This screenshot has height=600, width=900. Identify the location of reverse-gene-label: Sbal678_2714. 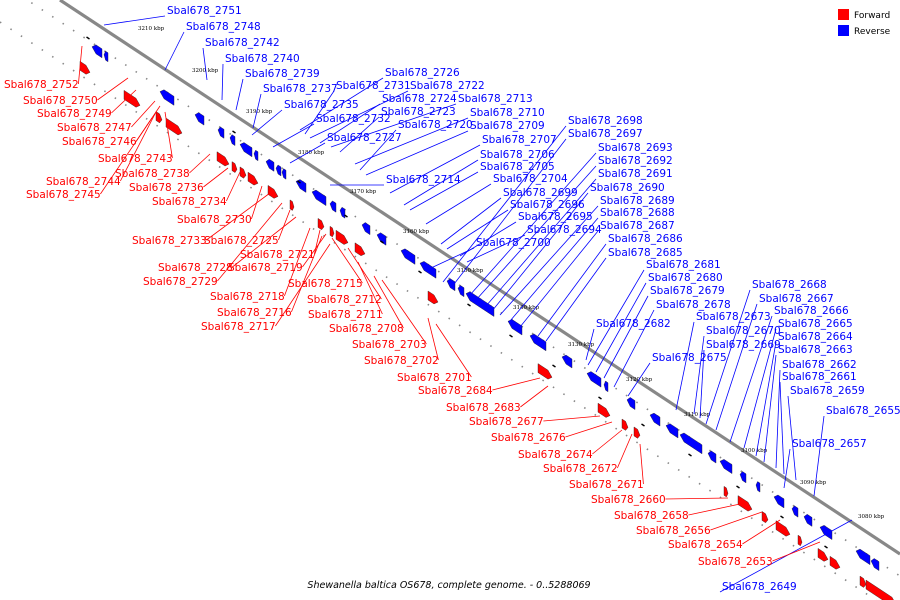
(423, 180).